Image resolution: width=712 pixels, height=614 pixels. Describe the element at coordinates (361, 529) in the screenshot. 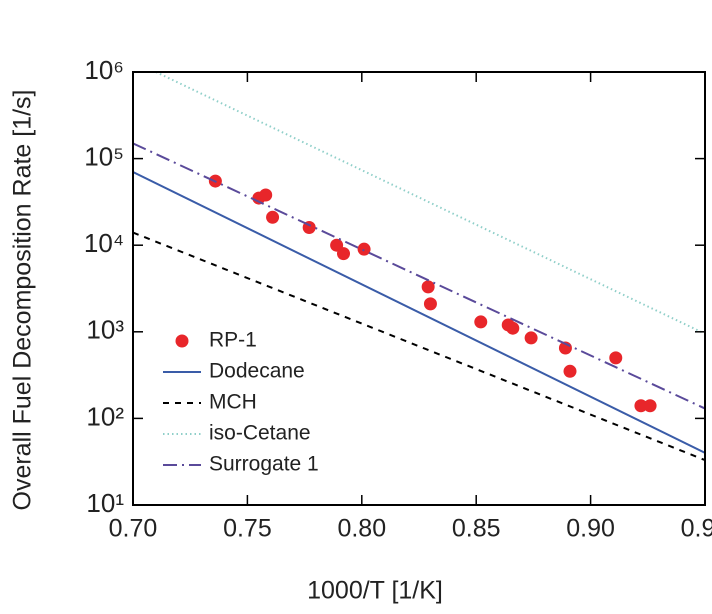

I see `x-tick-label: 0.80` at that location.